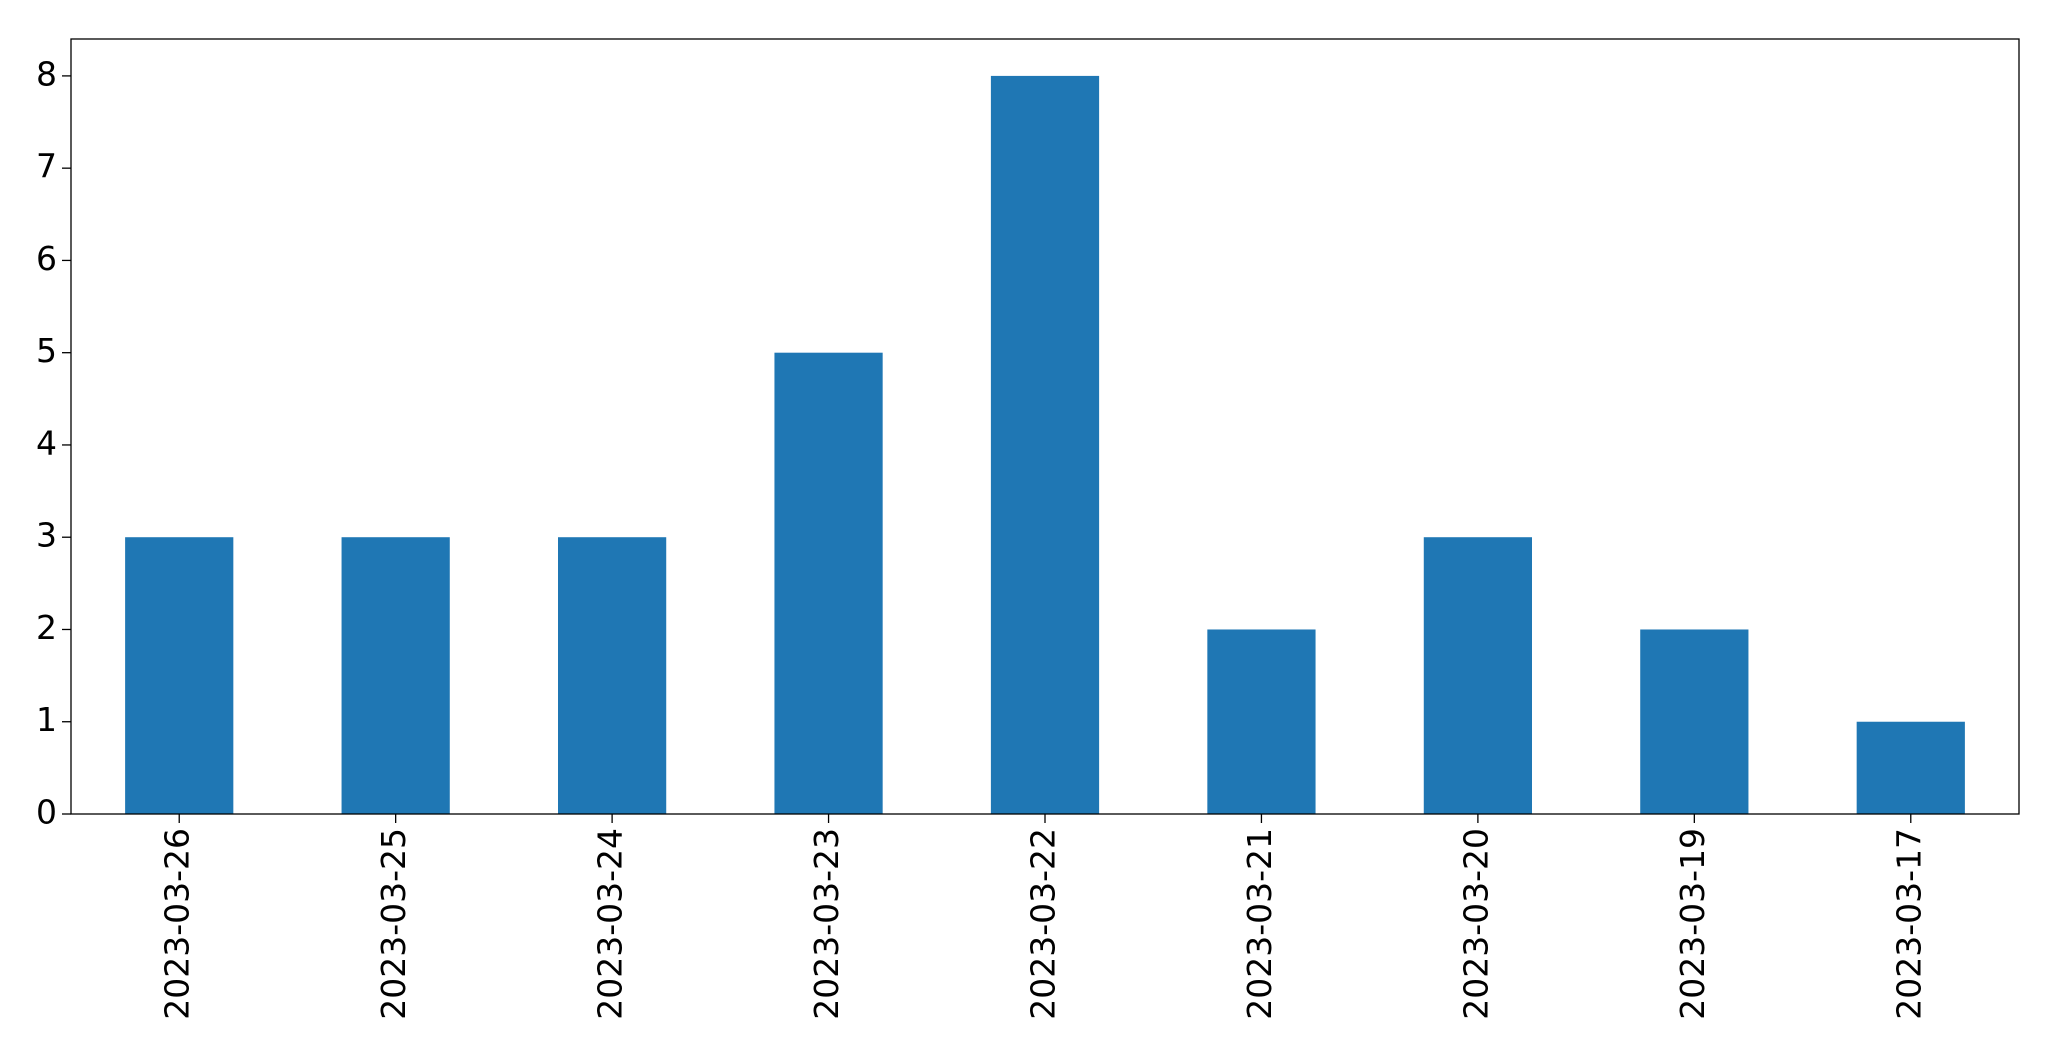 This screenshot has width=2049, height=1061. Describe the element at coordinates (177, 924) in the screenshot. I see `x-tick-label: 2023-03-26` at that location.